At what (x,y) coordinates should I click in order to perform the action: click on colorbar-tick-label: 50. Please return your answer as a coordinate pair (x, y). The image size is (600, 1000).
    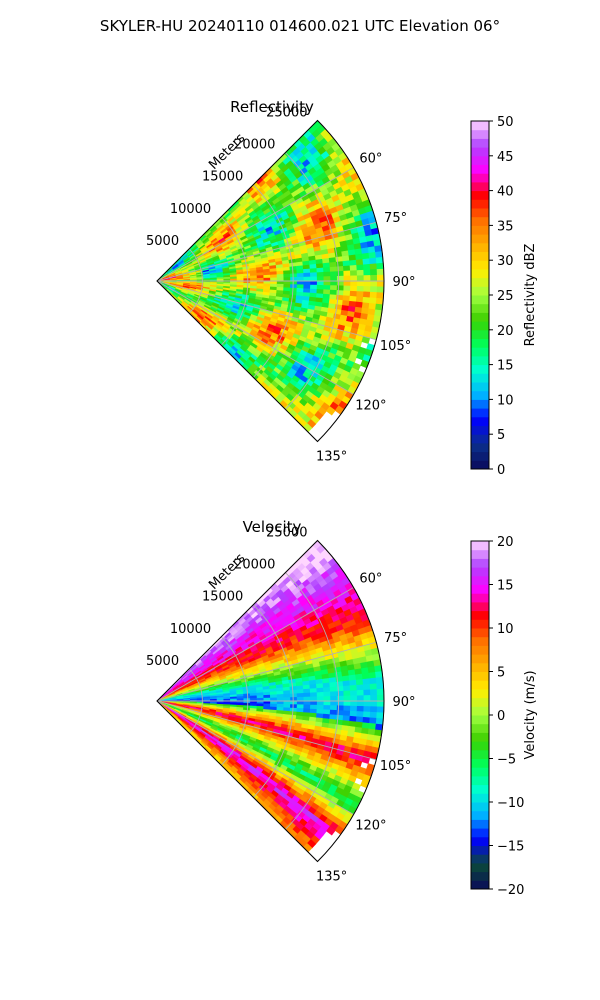
    Looking at the image, I should click on (505, 122).